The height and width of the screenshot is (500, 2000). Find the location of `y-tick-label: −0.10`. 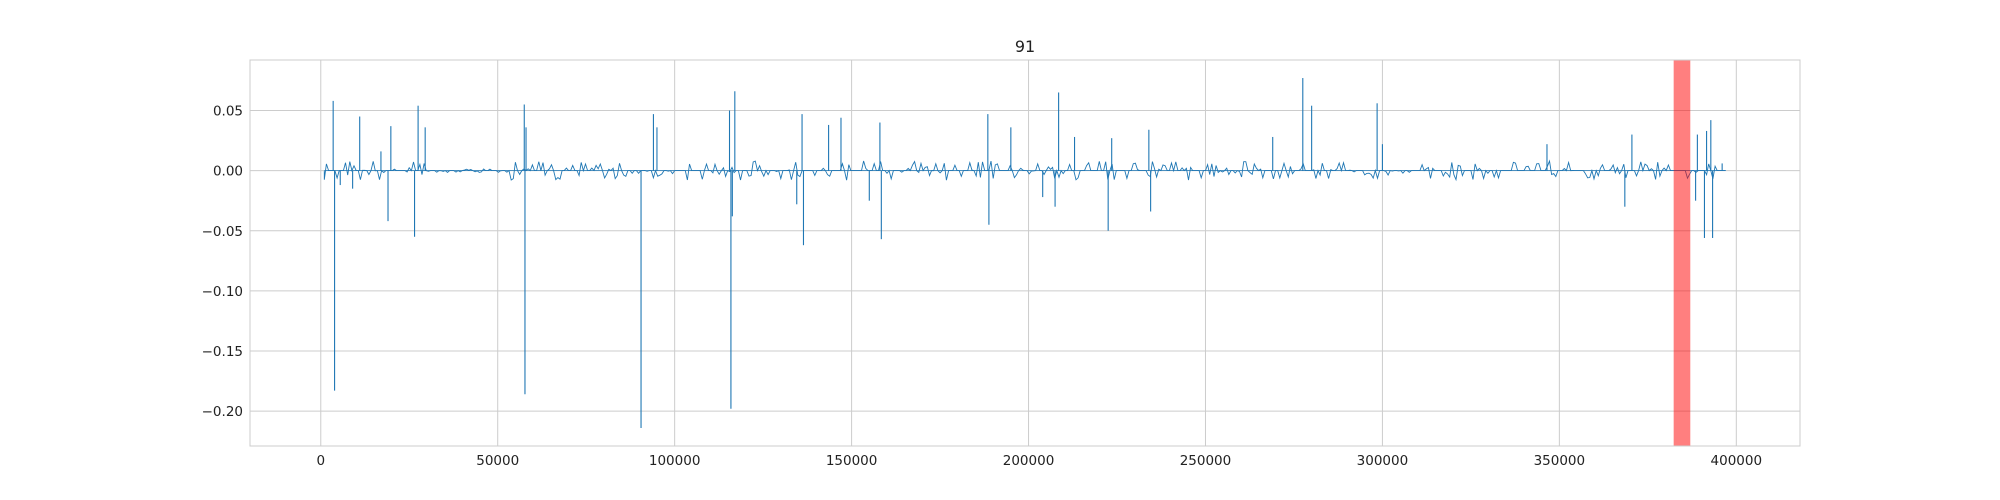

y-tick-label: −0.10 is located at coordinates (222, 292).